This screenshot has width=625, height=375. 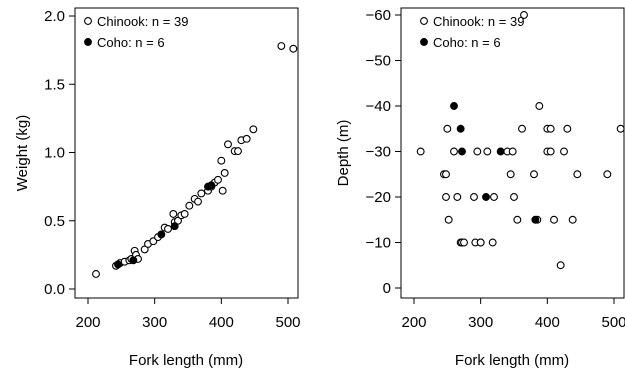 What do you see at coordinates (378, 61) in the screenshot?
I see `y-tick-label: −50` at bounding box center [378, 61].